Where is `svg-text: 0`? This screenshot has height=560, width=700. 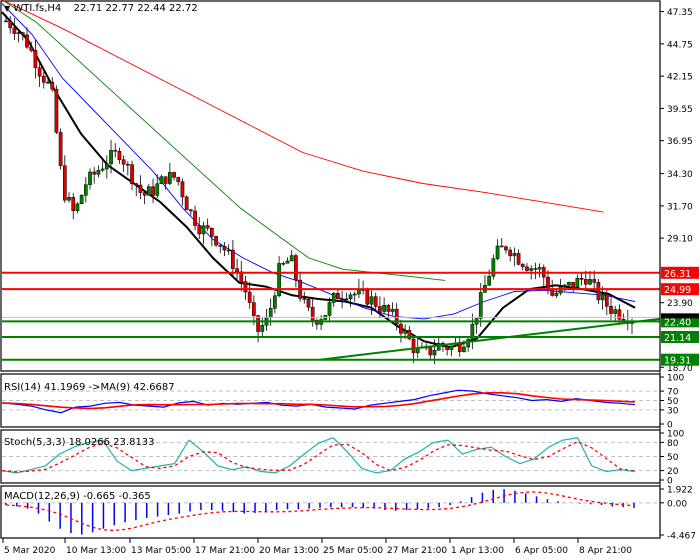 svg-text: 0 is located at coordinates (670, 482).